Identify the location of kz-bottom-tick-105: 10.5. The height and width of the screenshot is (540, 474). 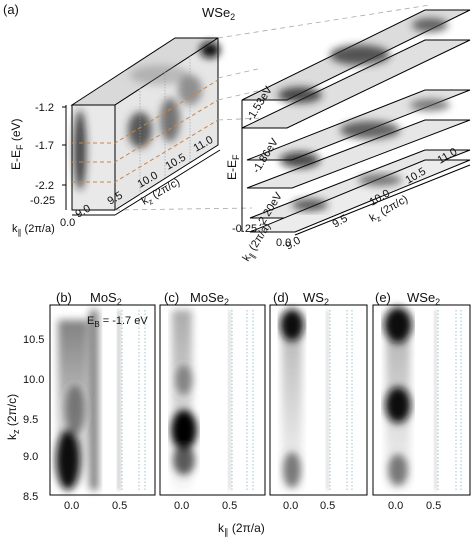
(33, 340).